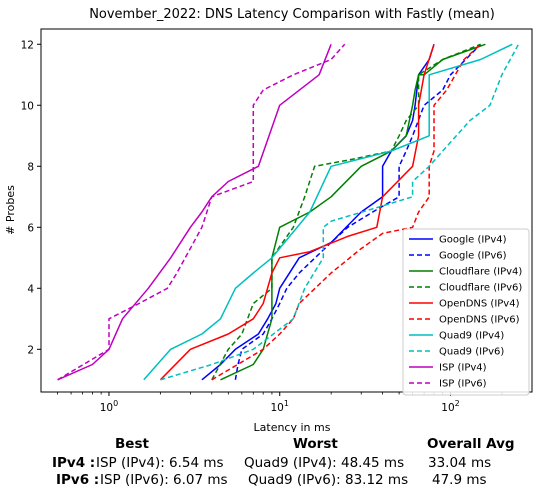 This screenshot has width=548, height=494. Describe the element at coordinates (471, 444) in the screenshot. I see `summary-header-overall: Overall Avg` at that location.